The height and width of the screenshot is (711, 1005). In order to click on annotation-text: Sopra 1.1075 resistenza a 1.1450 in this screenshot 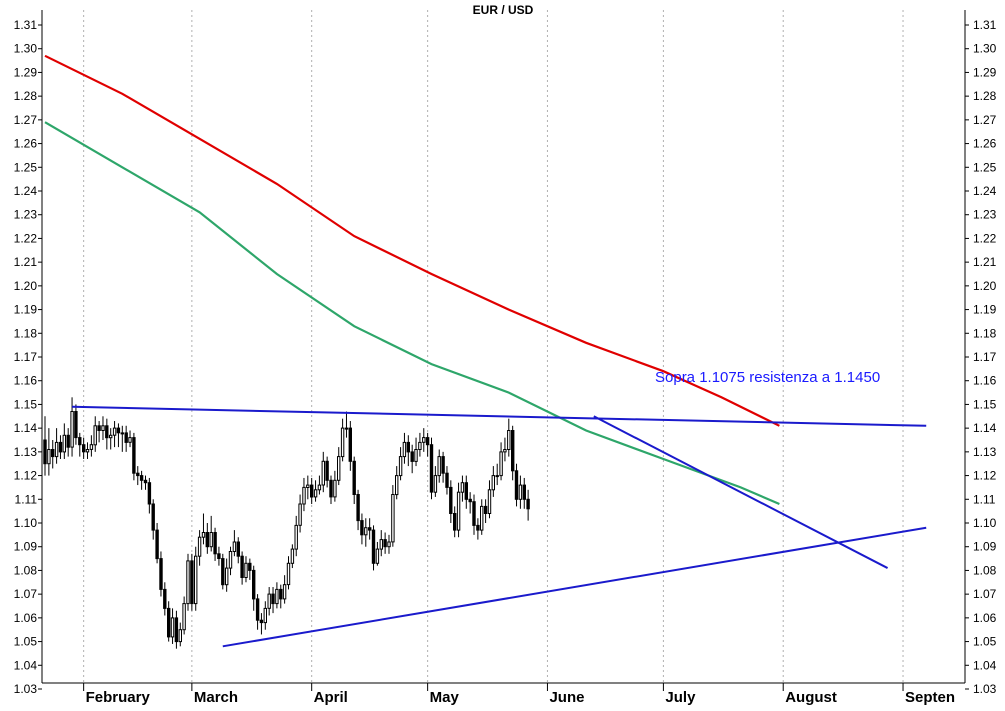, I will do `click(767, 377)`.